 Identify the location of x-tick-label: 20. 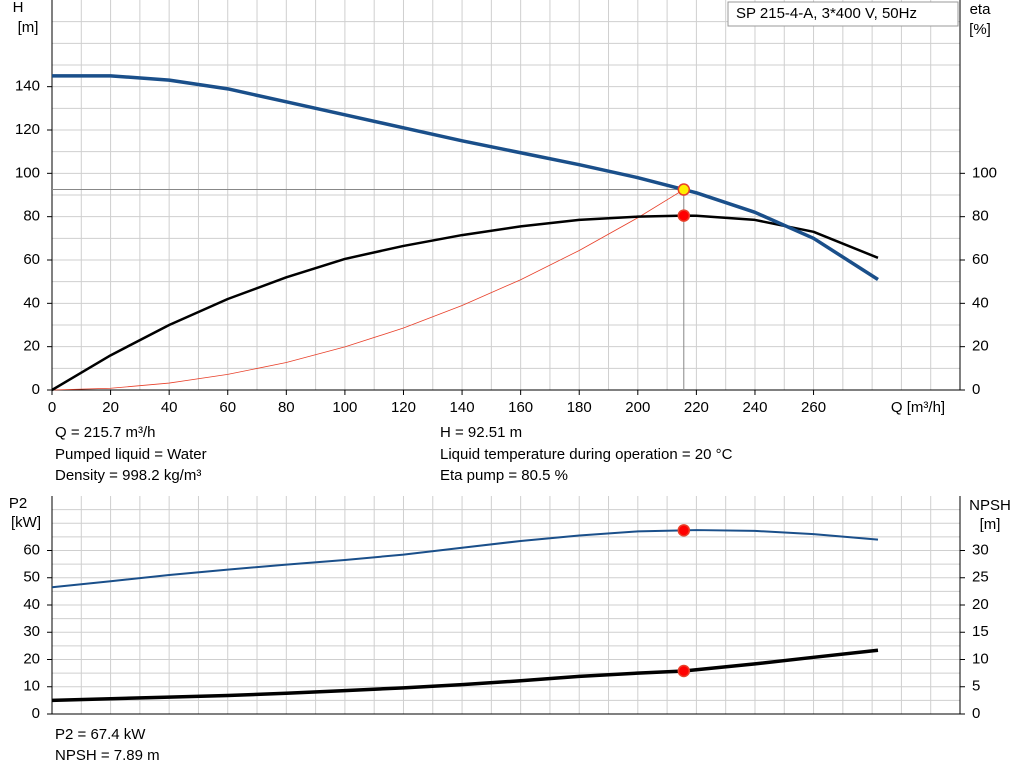
(110, 407).